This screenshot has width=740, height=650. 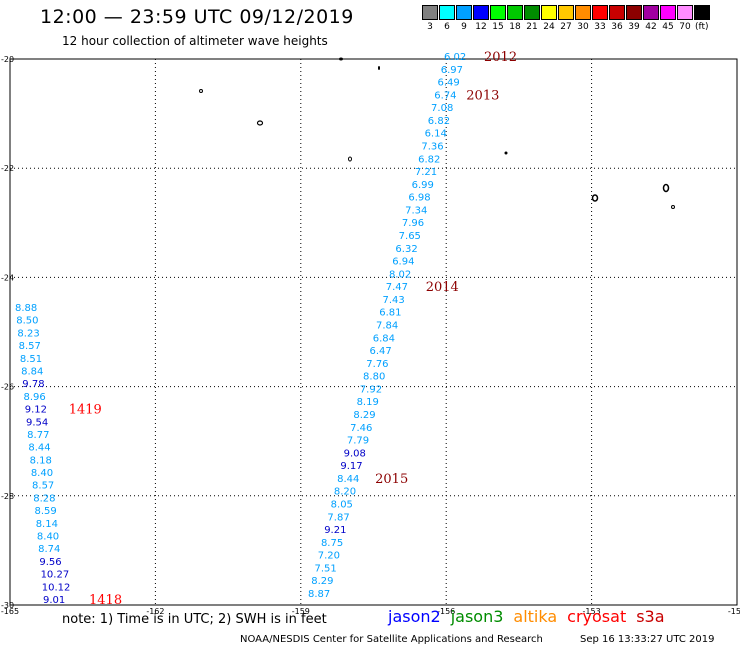 I want to click on swh-label: 7.65, so click(x=410, y=236).